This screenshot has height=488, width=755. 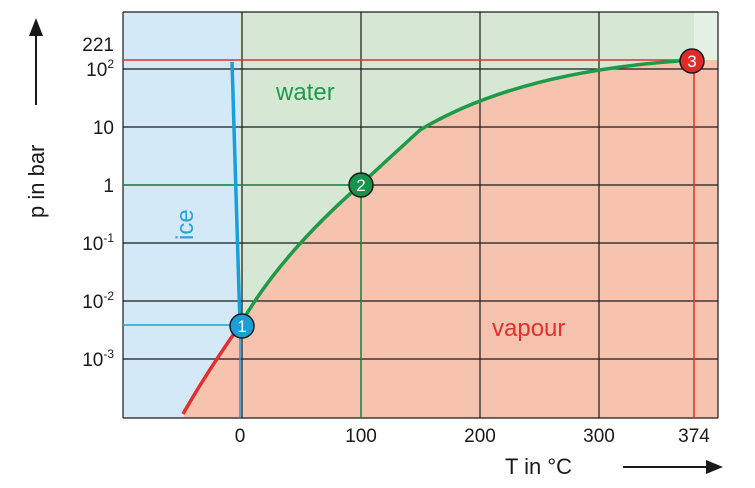 I want to click on x-tick-label: 0, so click(x=240, y=436).